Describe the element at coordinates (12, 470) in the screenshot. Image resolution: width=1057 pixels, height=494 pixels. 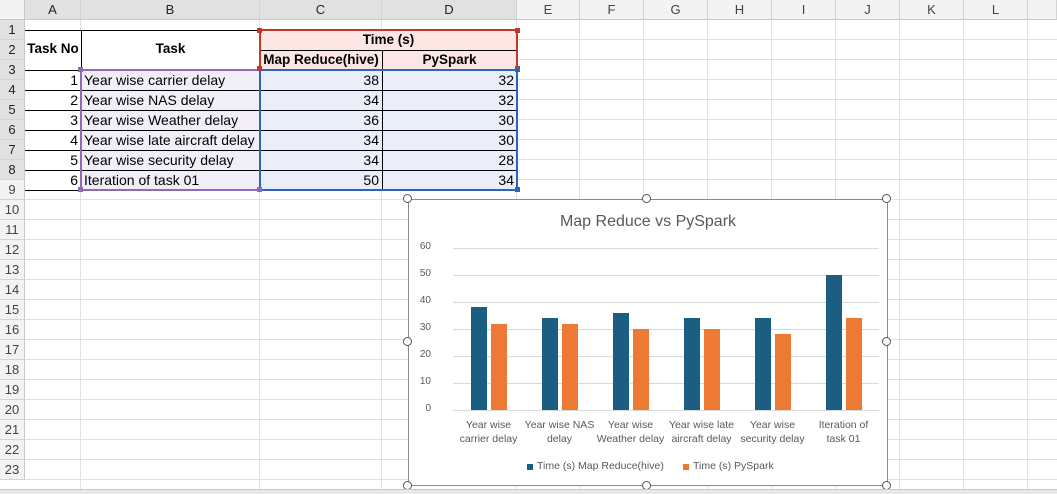
I see `row-header-23: 23` at that location.